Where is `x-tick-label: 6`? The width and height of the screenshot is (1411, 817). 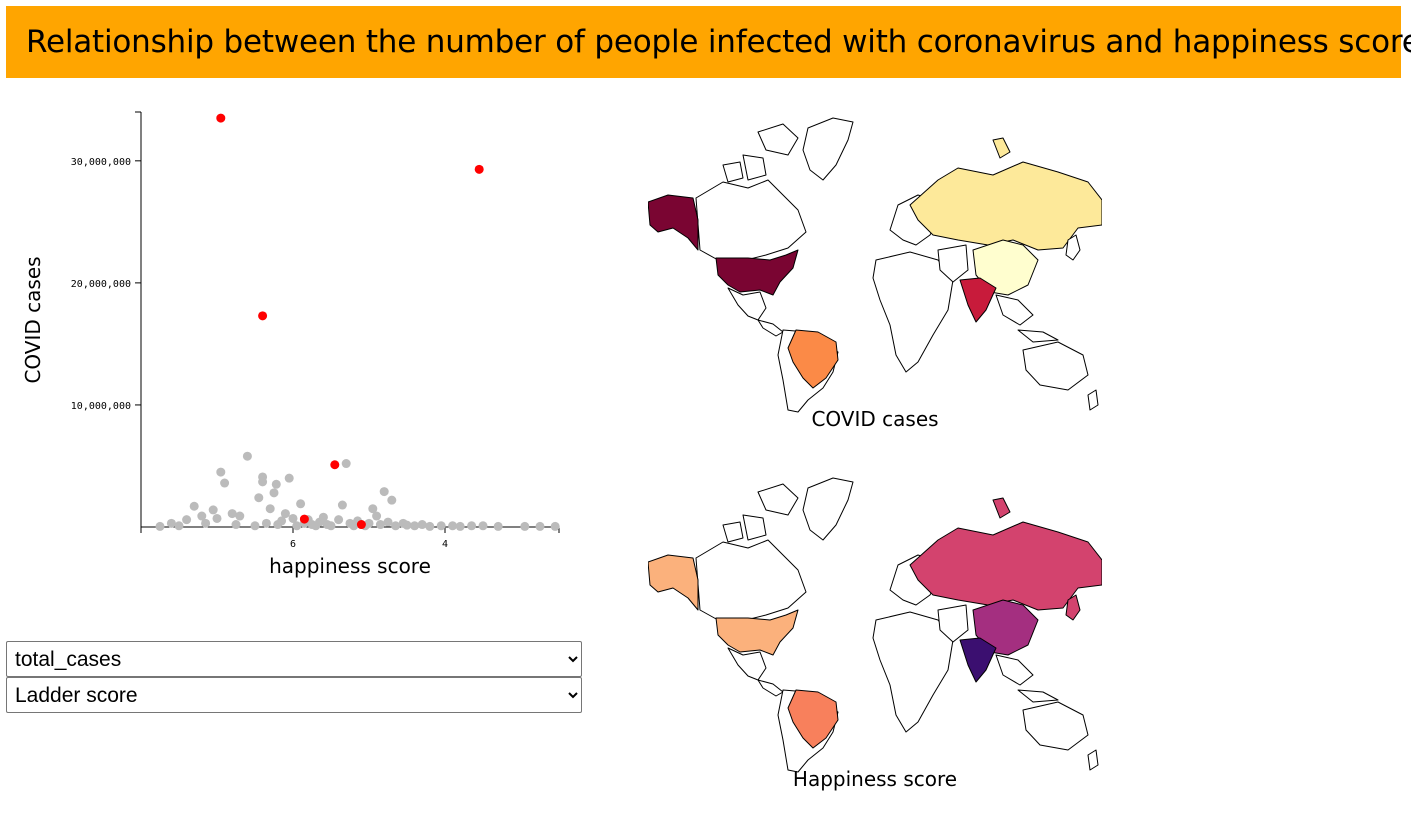 x-tick-label: 6 is located at coordinates (293, 544).